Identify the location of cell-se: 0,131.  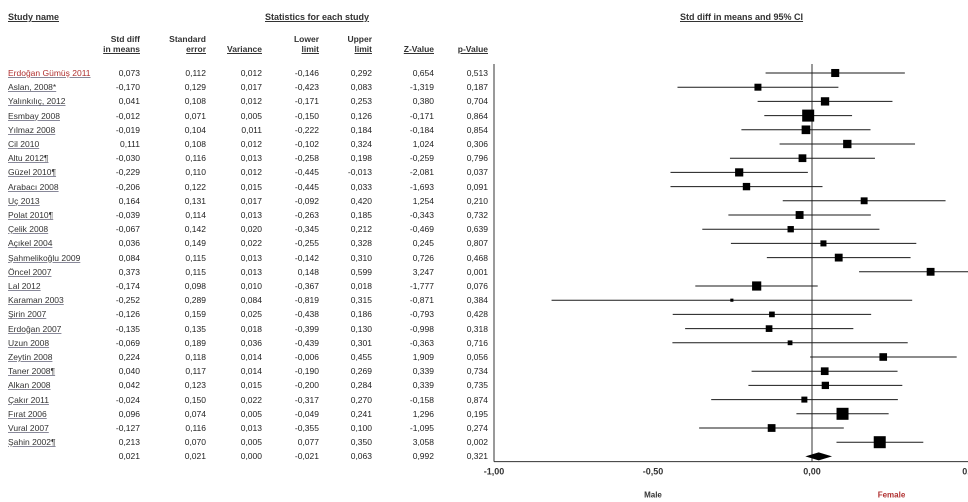
(195, 200).